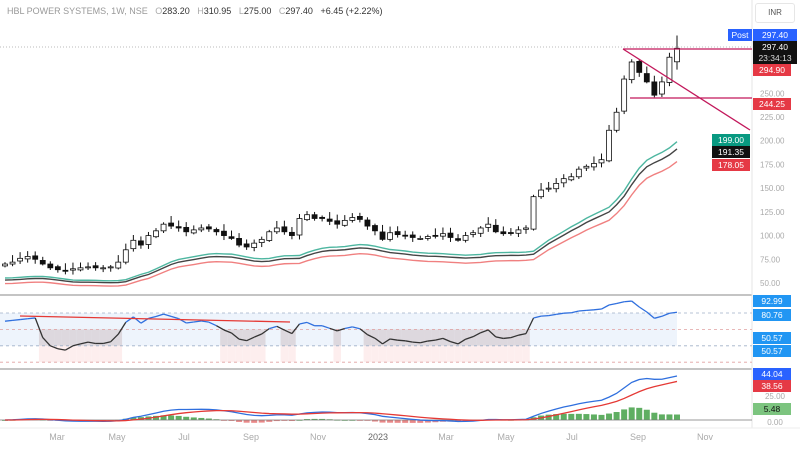 The image size is (800, 451). I want to click on time-tick-label: Jul, so click(184, 437).